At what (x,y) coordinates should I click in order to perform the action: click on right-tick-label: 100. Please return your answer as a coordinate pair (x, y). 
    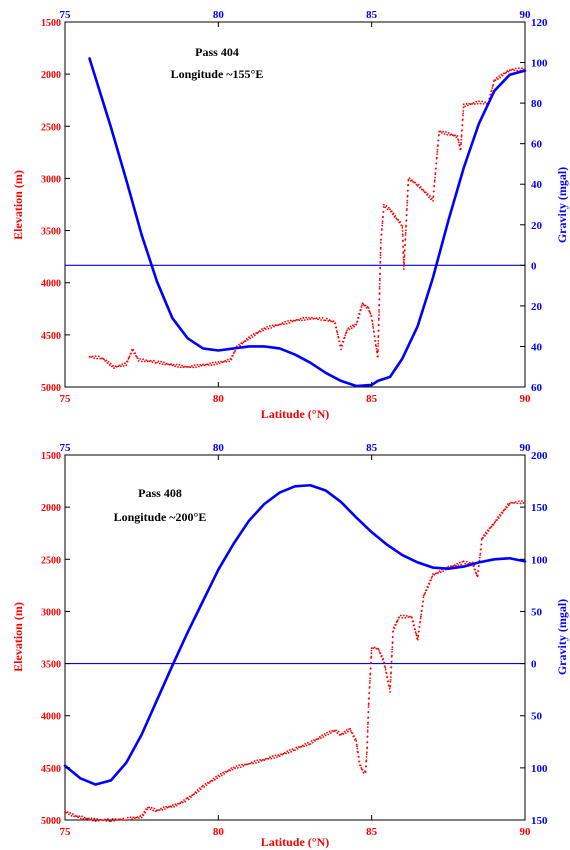
    Looking at the image, I should click on (539, 64).